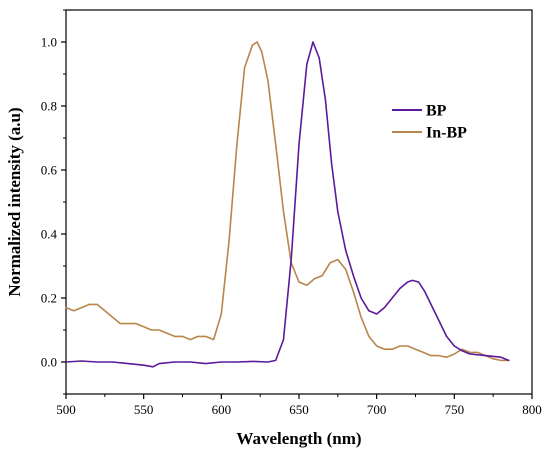  Describe the element at coordinates (49, 42) in the screenshot. I see `y-tick-label: 1.0` at that location.